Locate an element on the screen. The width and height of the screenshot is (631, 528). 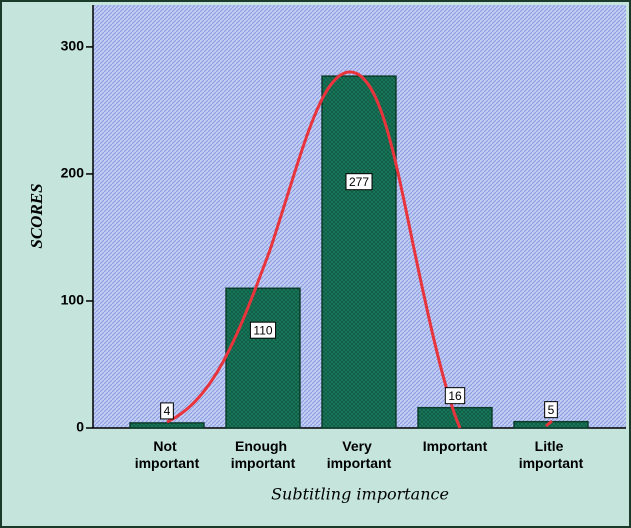
x-tick-label: Very important is located at coordinates (359, 454).